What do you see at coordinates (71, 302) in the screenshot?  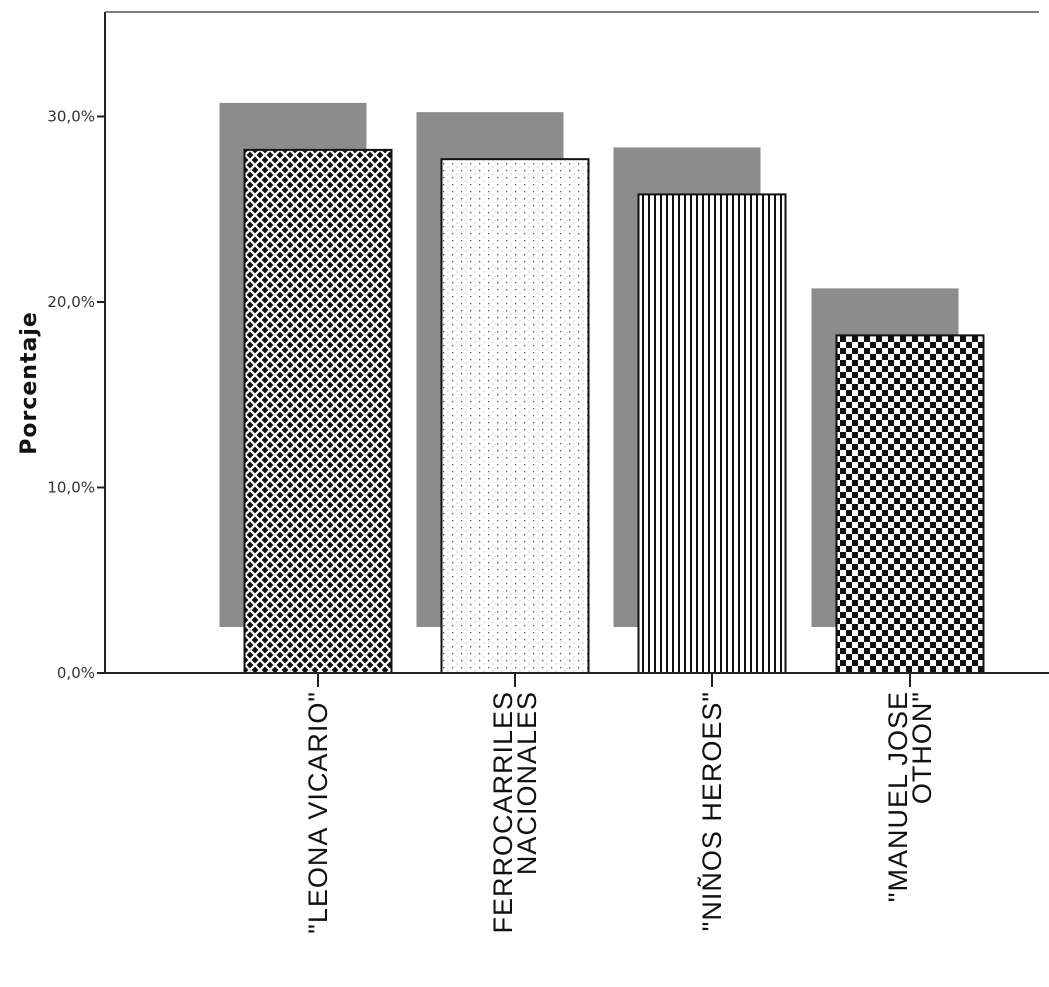 I see `y-tick-label: 20,0%` at bounding box center [71, 302].